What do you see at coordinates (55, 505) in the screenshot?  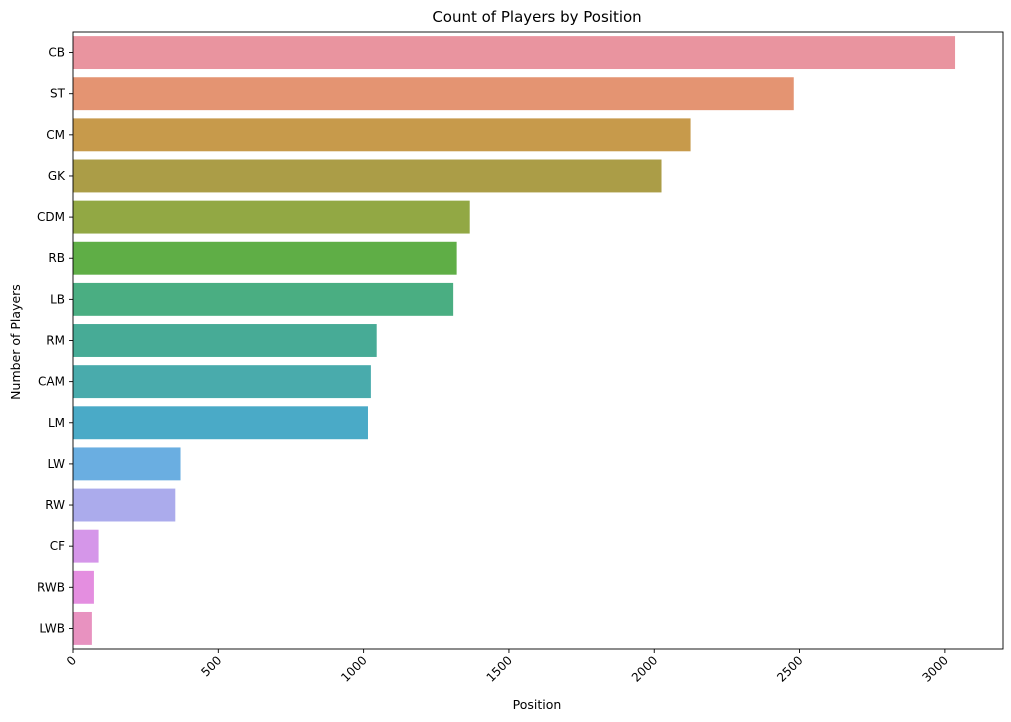 I see `y-tick-label: RW` at bounding box center [55, 505].